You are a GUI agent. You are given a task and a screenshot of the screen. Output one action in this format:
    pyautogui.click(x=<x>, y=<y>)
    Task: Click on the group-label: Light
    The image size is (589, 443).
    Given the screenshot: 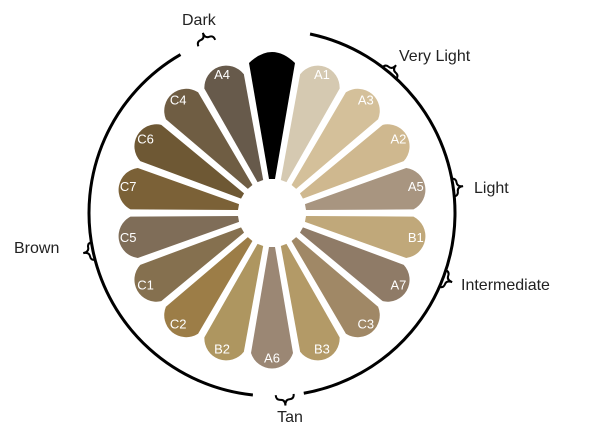 What is the action you would take?
    pyautogui.click(x=491, y=188)
    